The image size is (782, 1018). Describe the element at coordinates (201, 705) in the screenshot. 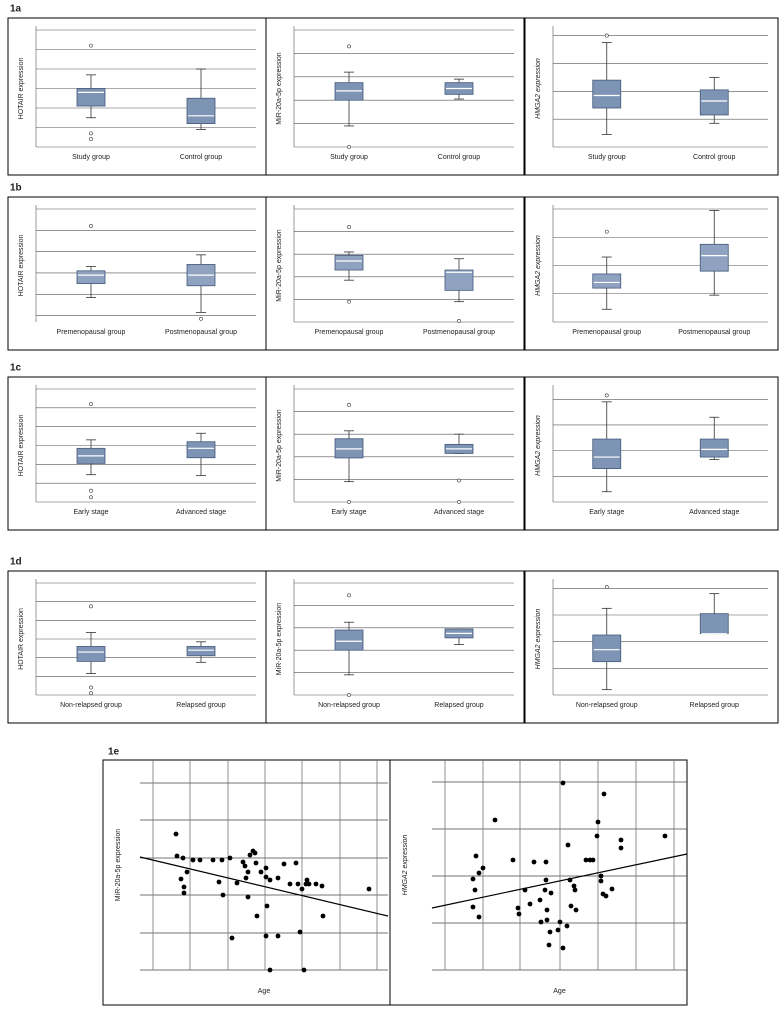

I see `x-tick-label: Relapsed group` at that location.